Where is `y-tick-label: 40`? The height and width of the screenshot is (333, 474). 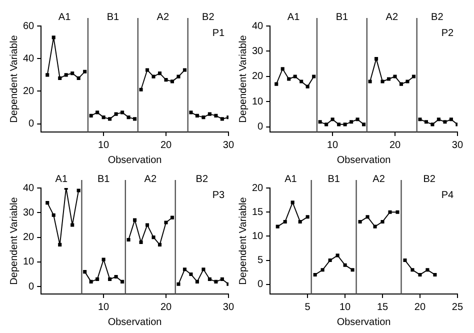
y-tick-label: 40 is located at coordinates (29, 188).